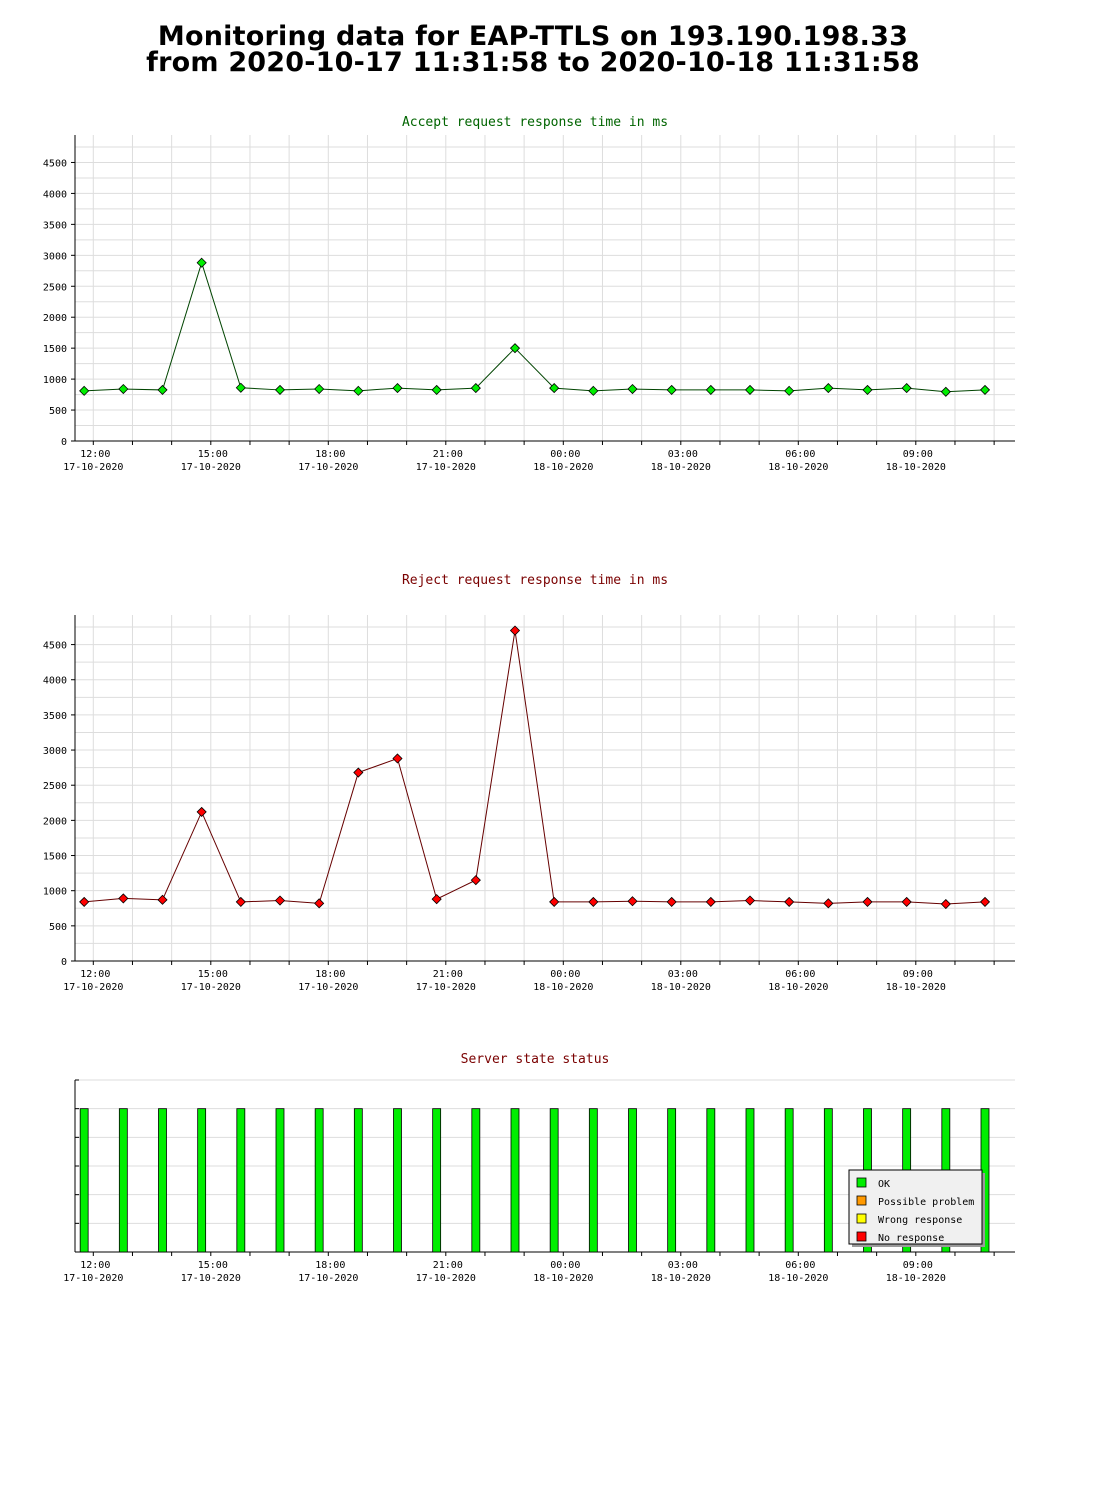 The height and width of the screenshot is (1500, 1100). I want to click on accept-x-tick-time: 03:00, so click(683, 454).